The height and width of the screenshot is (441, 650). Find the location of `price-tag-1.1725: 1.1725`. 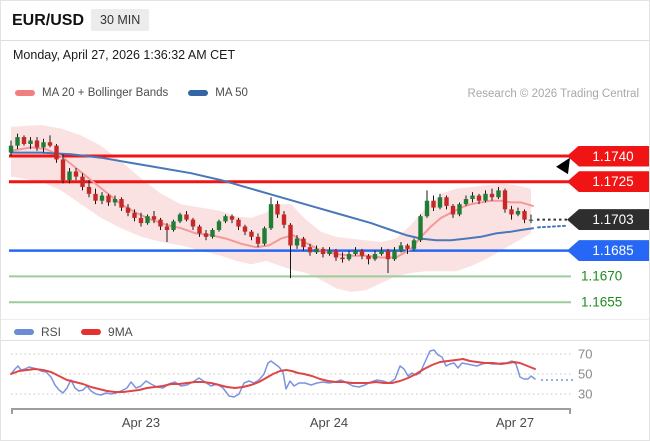

price-tag-1.1725: 1.1725 is located at coordinates (608, 182).